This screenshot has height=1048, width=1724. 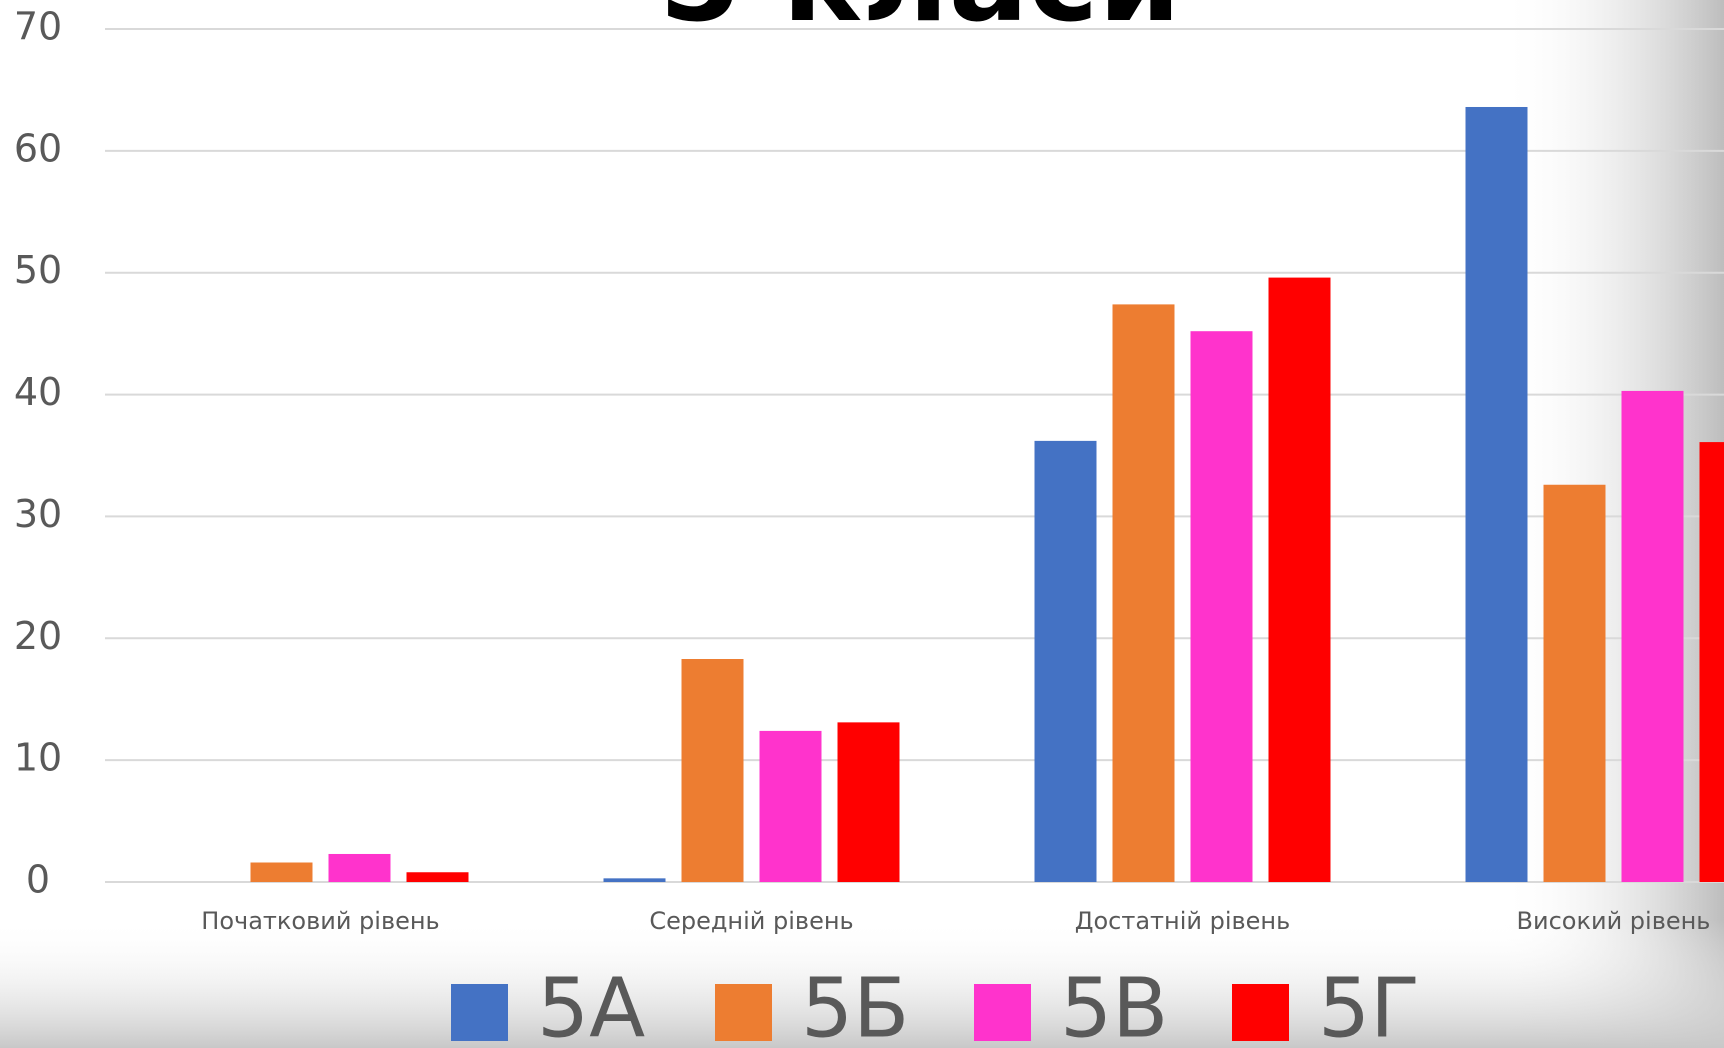 What do you see at coordinates (38, 27) in the screenshot?
I see `y-tick-label: 70` at bounding box center [38, 27].